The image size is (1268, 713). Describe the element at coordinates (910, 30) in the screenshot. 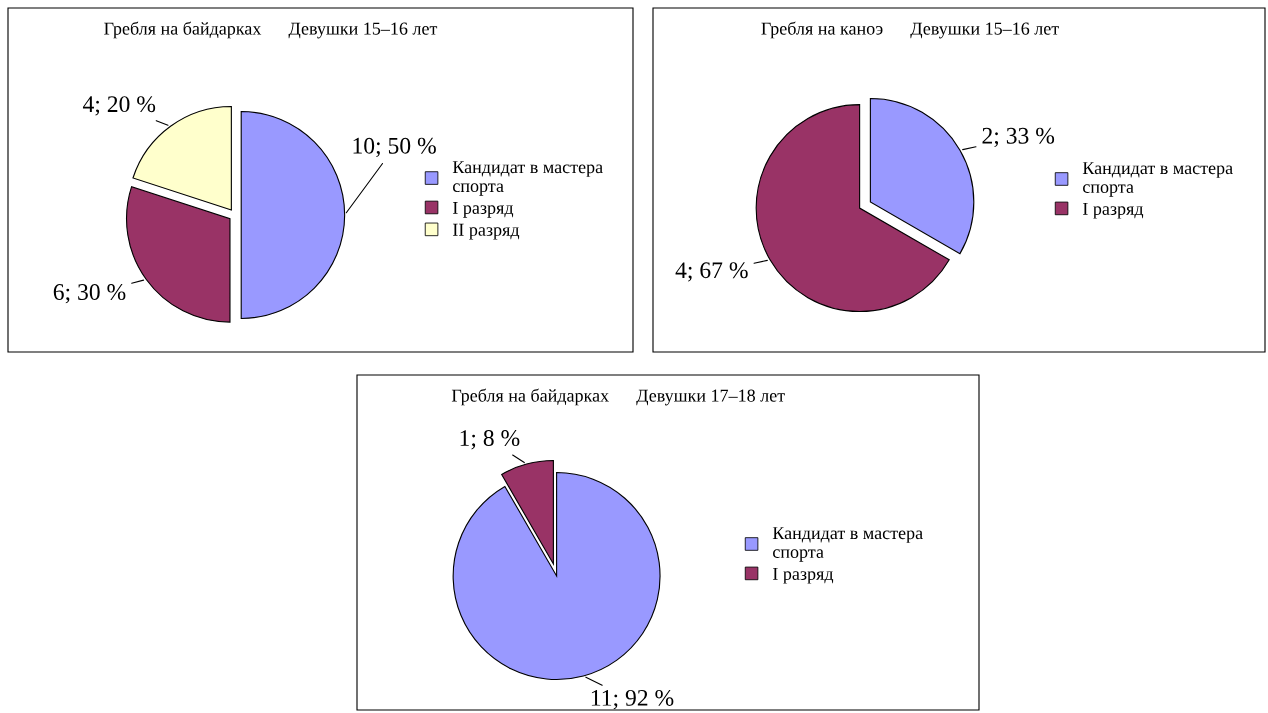

I see `chart-title: Гребля на каноэ Девушки 15–16 лет` at that location.